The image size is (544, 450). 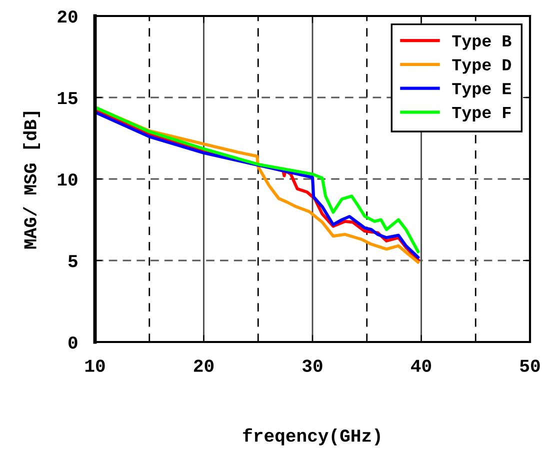 I want to click on legend-label: Type E, so click(x=481, y=90).